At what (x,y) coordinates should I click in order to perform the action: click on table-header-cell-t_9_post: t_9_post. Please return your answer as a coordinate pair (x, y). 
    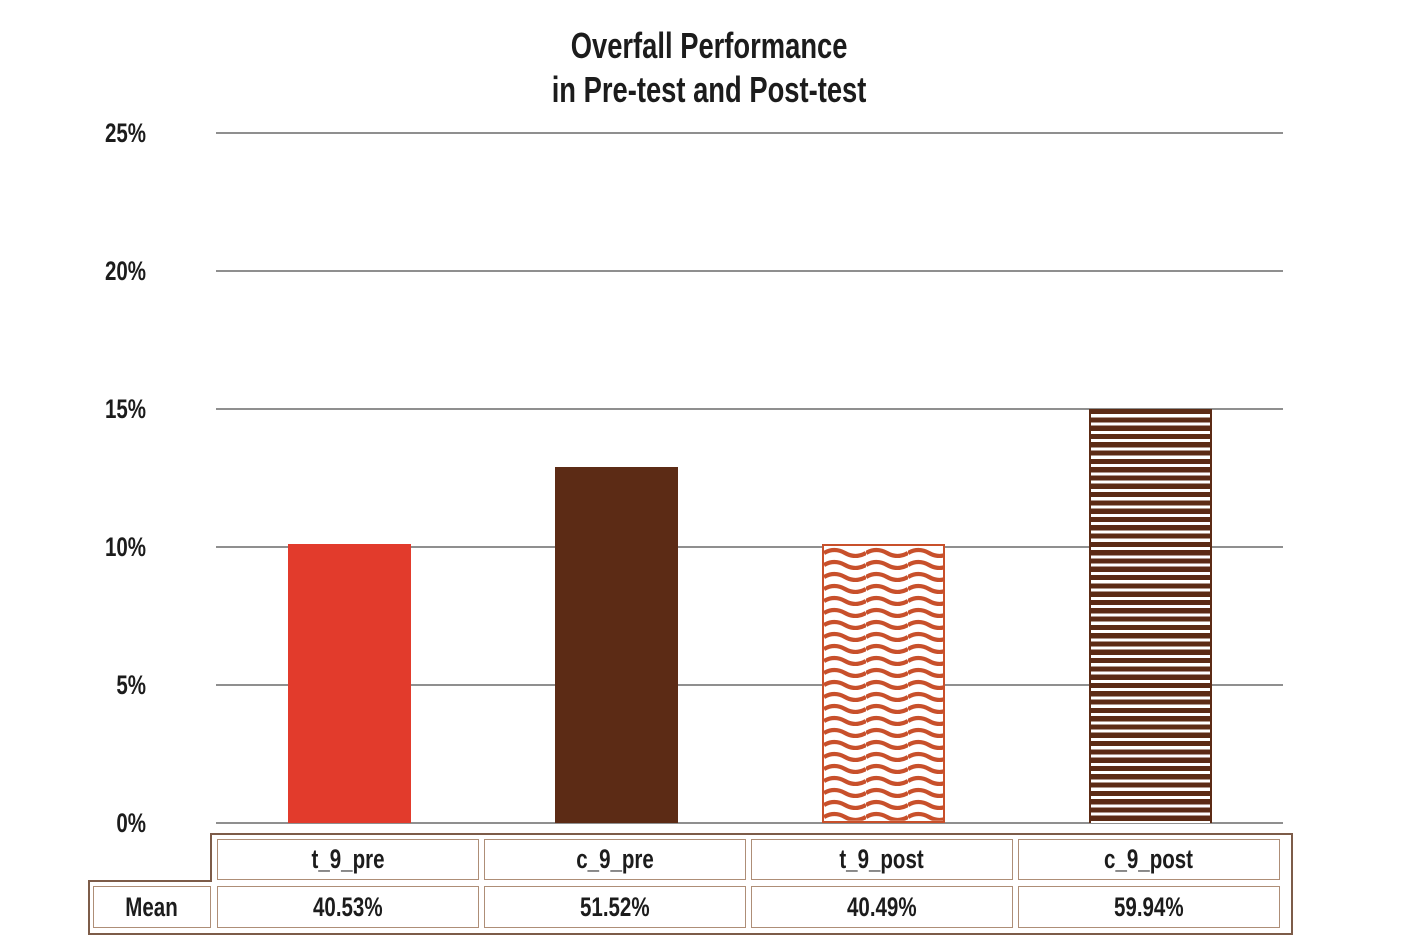
    Looking at the image, I should click on (882, 859).